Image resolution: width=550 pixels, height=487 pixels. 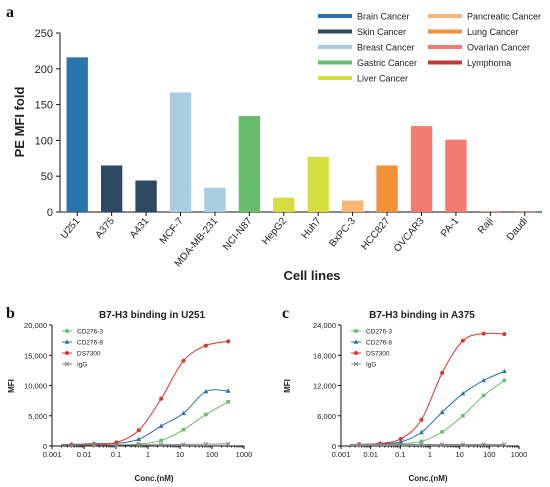 I want to click on bar-chart-x-tick-label: Daudi, so click(x=517, y=229).